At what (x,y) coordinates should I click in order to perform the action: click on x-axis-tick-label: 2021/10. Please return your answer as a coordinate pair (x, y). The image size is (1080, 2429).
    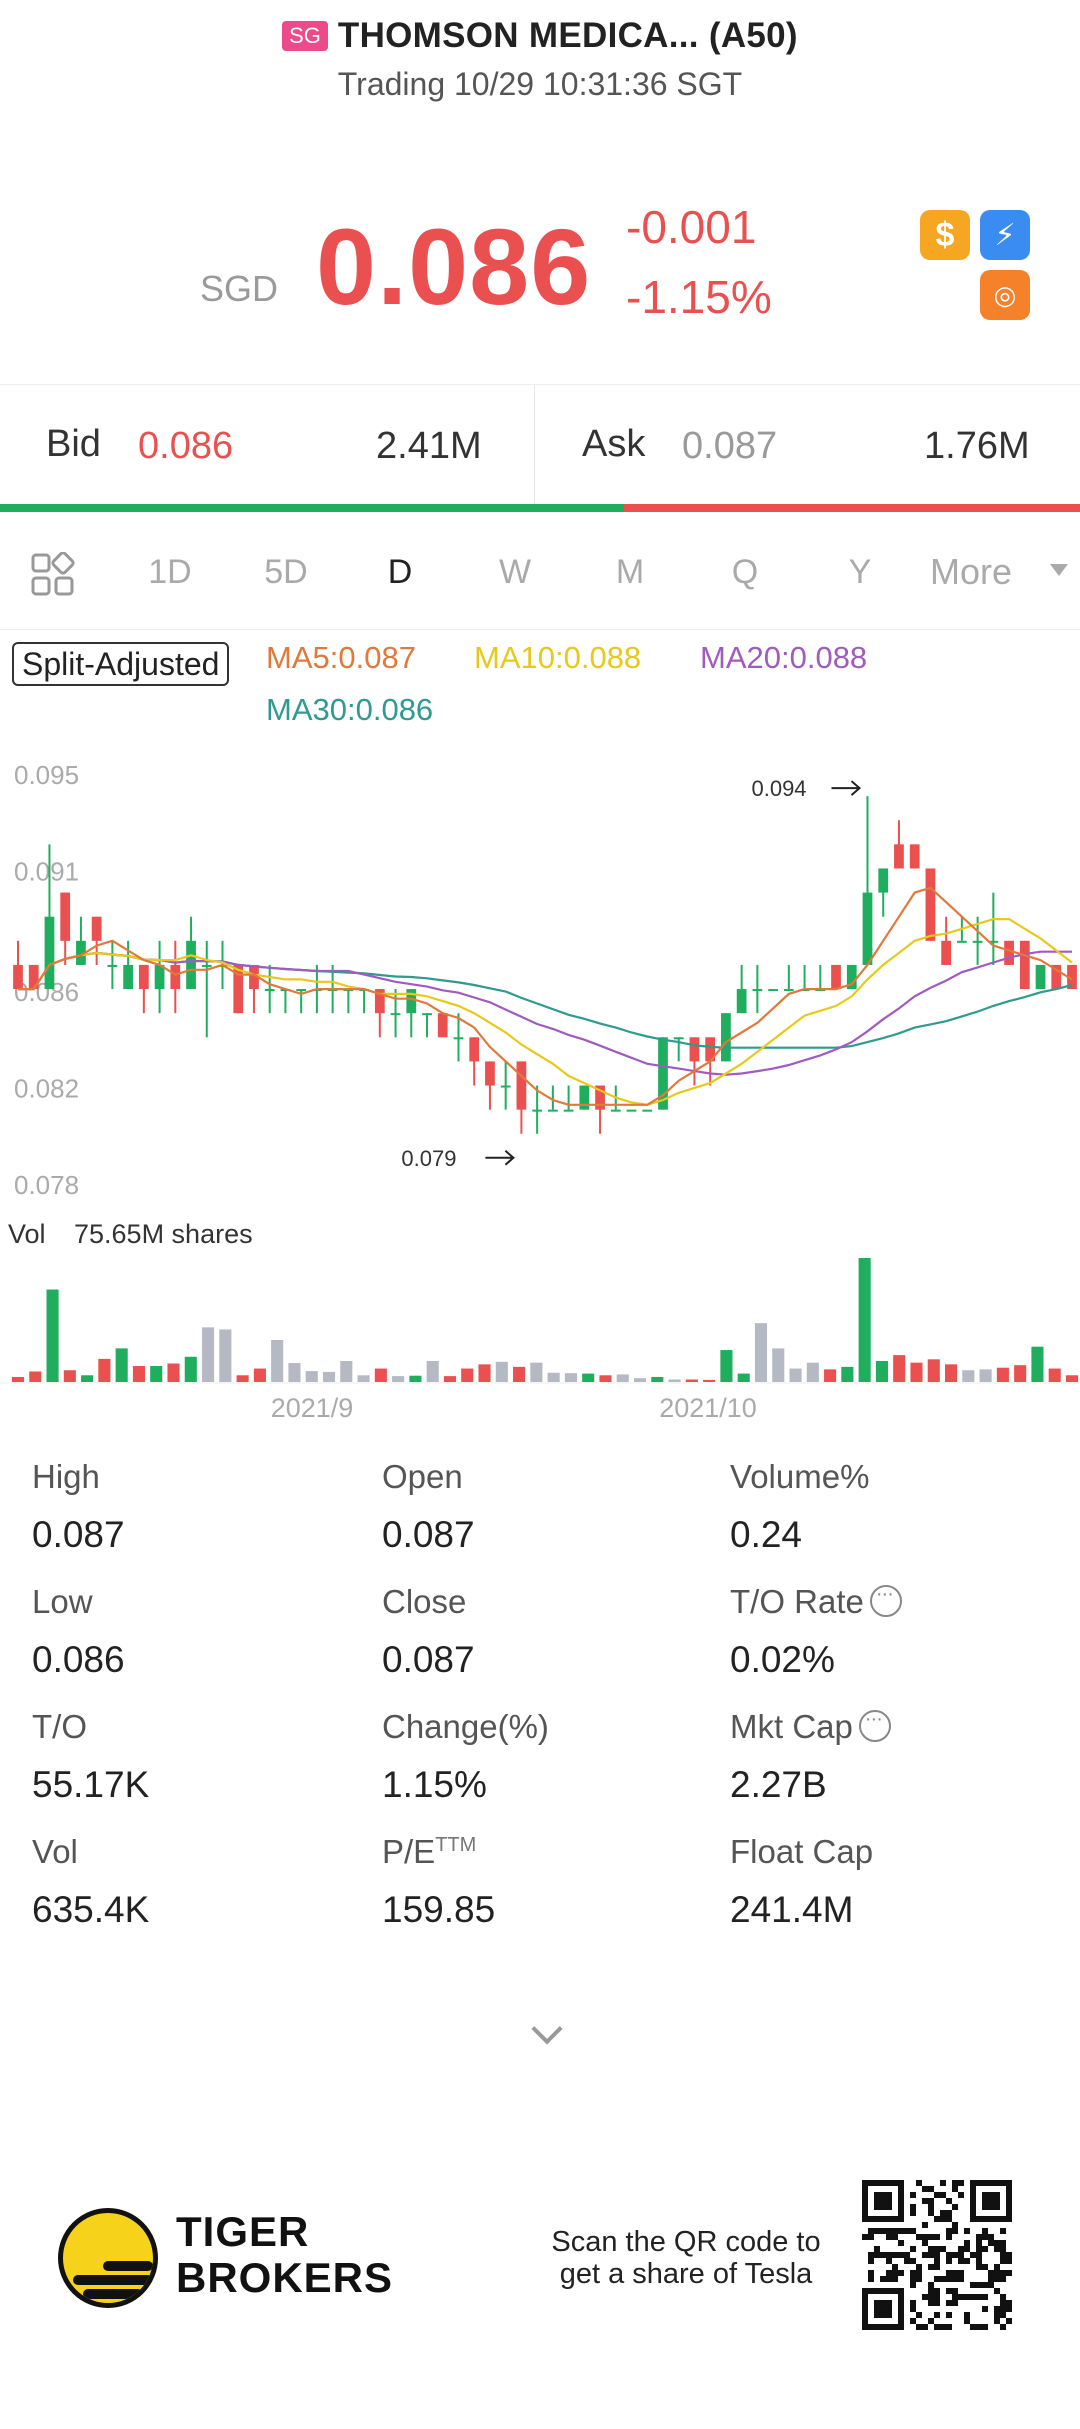
    Looking at the image, I should click on (708, 1408).